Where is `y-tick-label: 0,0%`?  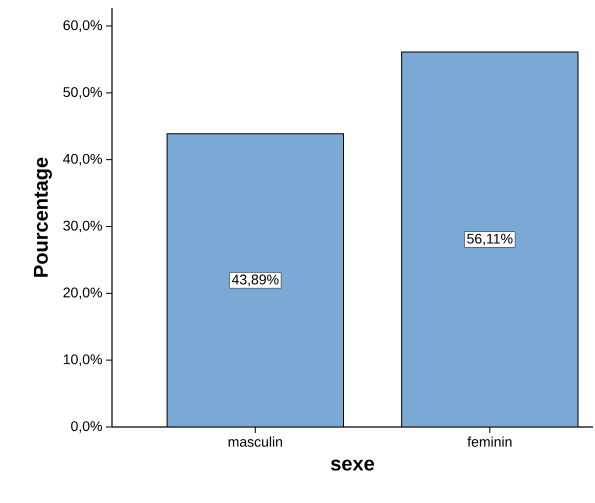 y-tick-label: 0,0% is located at coordinates (86, 427).